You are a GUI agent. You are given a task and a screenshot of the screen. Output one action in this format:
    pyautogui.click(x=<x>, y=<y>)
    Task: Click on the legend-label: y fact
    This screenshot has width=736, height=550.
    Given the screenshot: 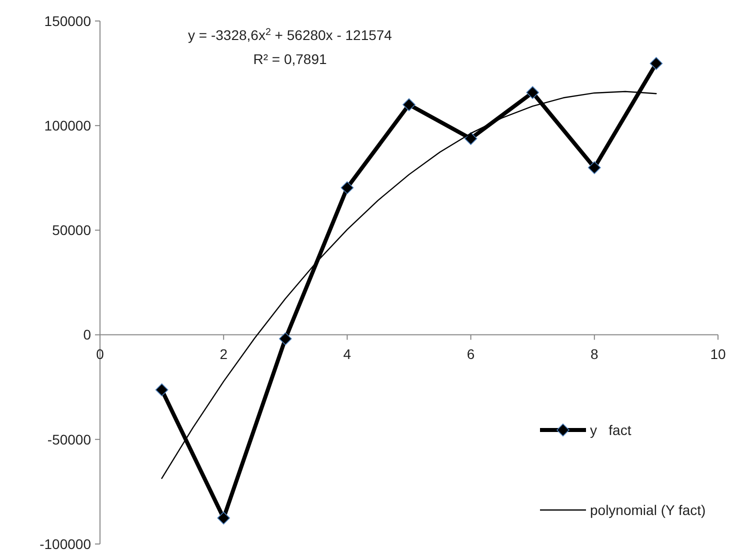 What is the action you would take?
    pyautogui.click(x=611, y=430)
    